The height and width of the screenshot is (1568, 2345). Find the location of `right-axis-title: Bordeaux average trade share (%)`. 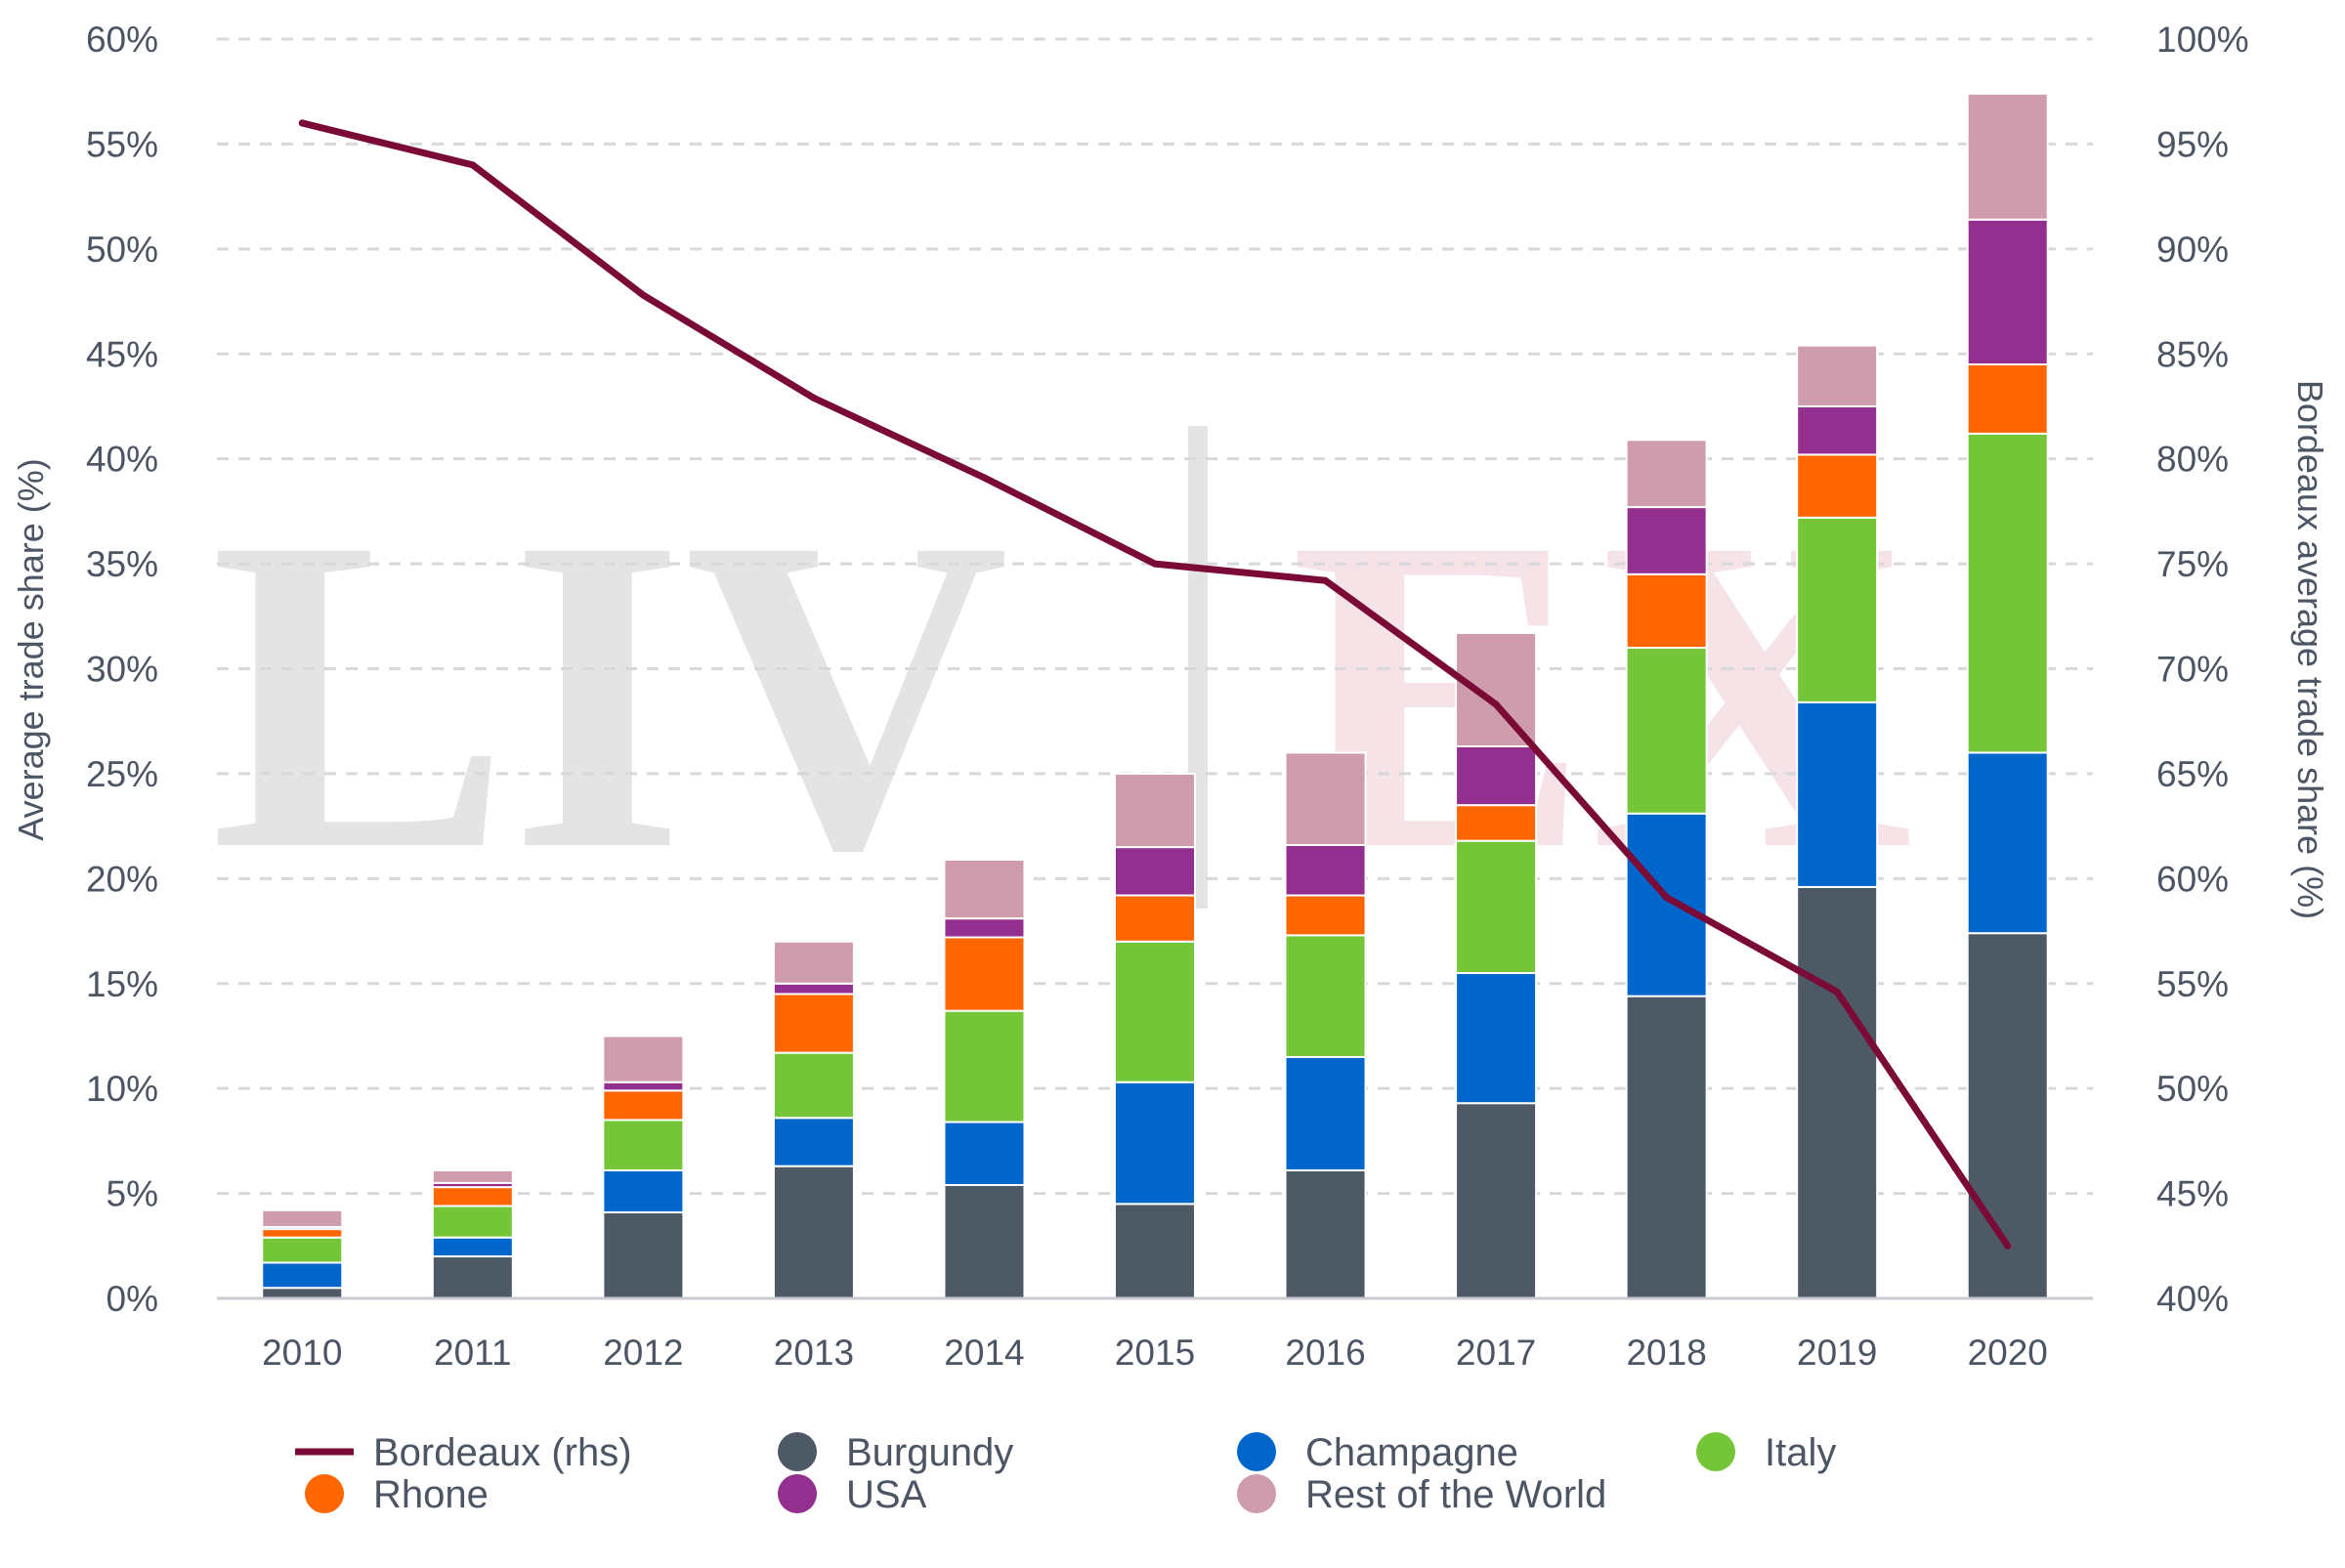

right-axis-title: Bordeaux average trade share (%) is located at coordinates (2310, 649).